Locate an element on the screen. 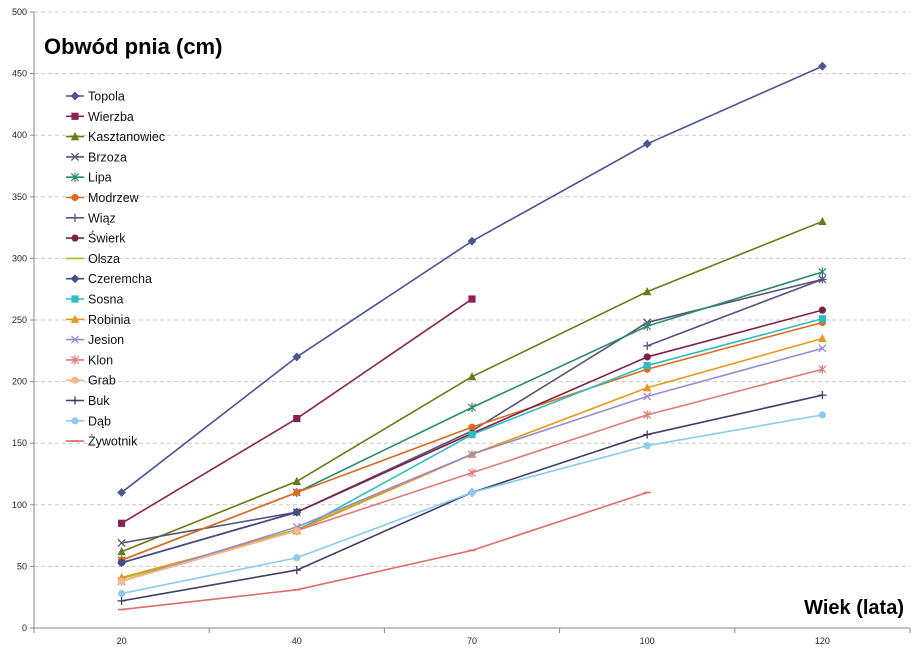 The width and height of the screenshot is (916, 659). legend-label: Dąb is located at coordinates (99, 421).